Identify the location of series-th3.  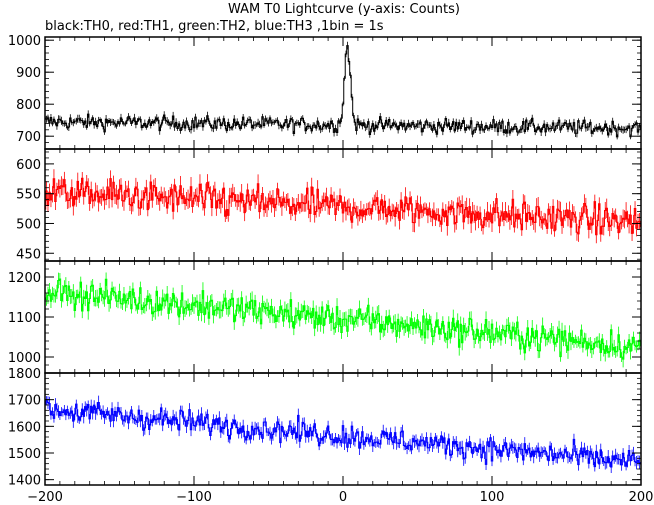
(343, 434).